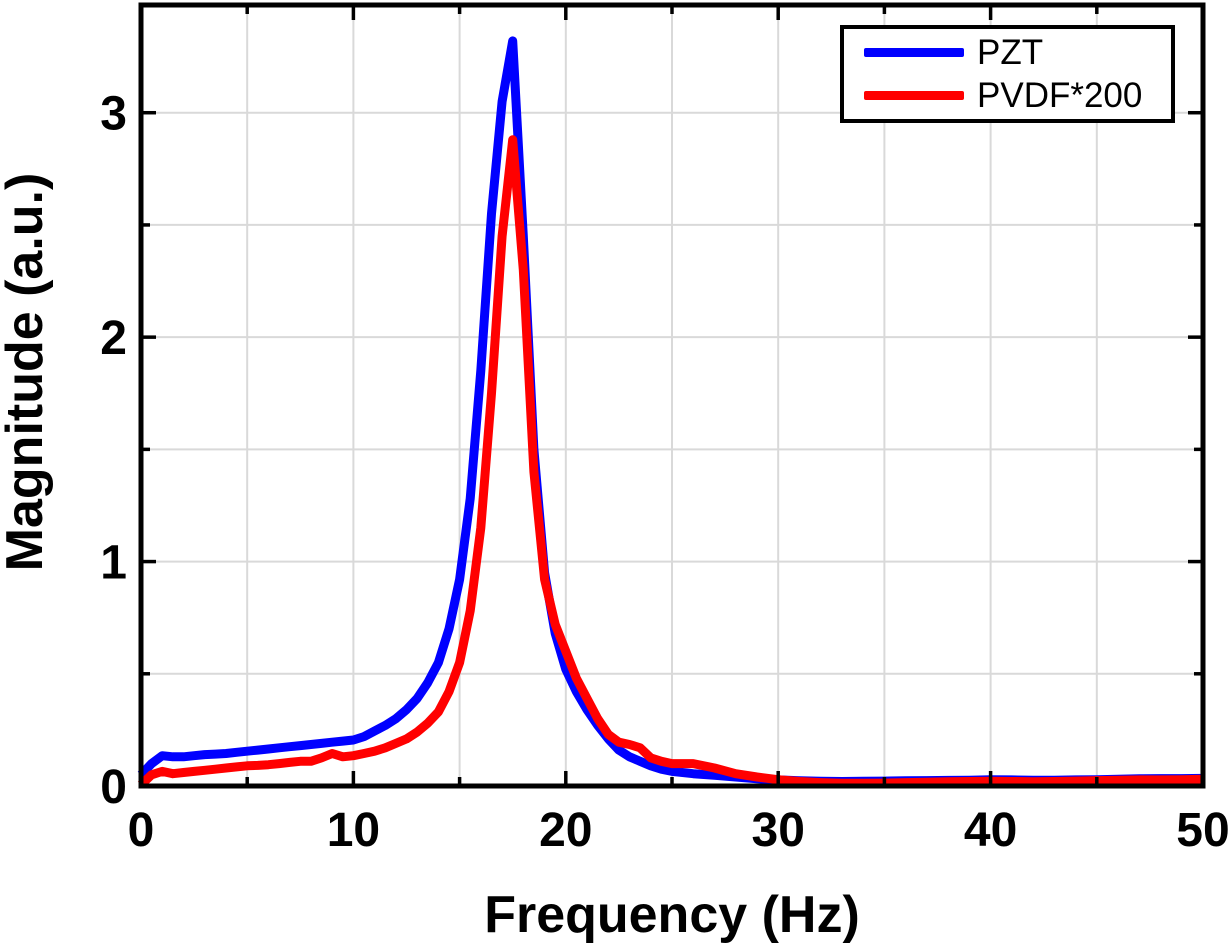 The width and height of the screenshot is (1228, 951). Describe the element at coordinates (113, 338) in the screenshot. I see `y-tick-label-2: 2` at that location.